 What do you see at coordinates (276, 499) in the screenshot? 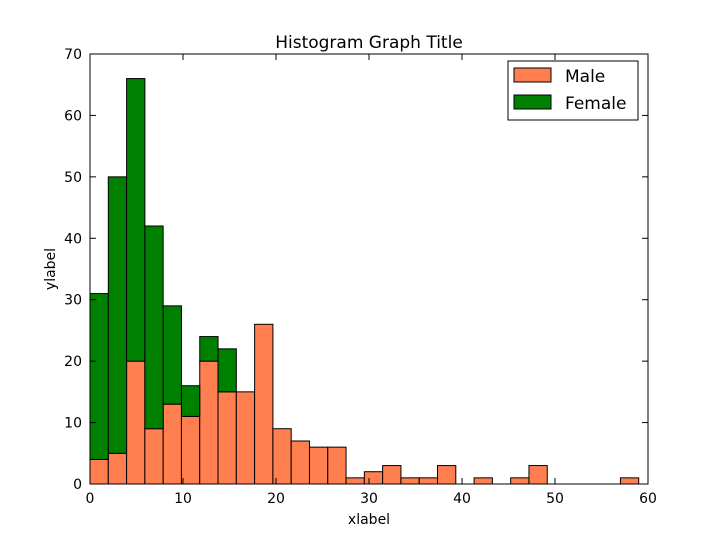
I see `x-tick-label: 20` at bounding box center [276, 499].